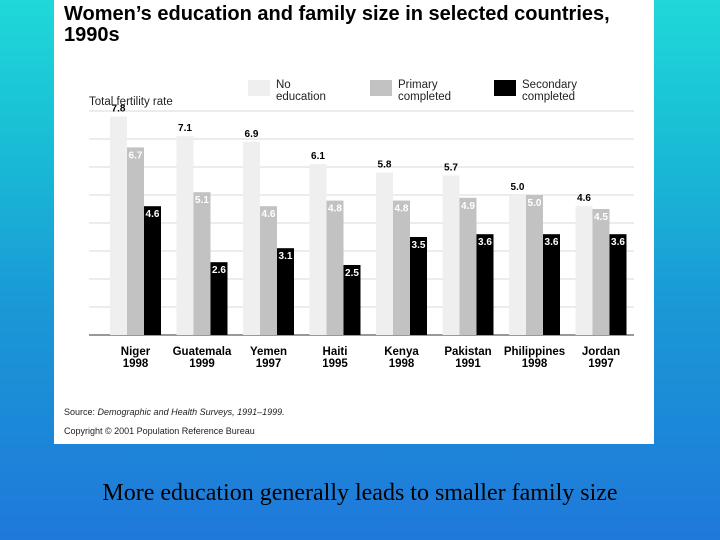 This screenshot has height=540, width=720. Describe the element at coordinates (534, 352) in the screenshot. I see `x-tick-label-country: Philippines` at that location.